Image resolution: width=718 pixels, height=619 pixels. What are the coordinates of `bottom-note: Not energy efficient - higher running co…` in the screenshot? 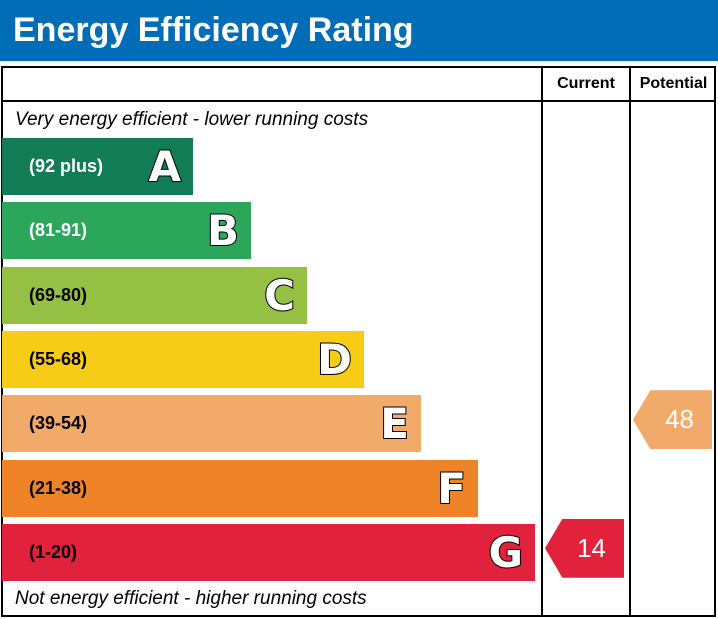 It's located at (191, 598).